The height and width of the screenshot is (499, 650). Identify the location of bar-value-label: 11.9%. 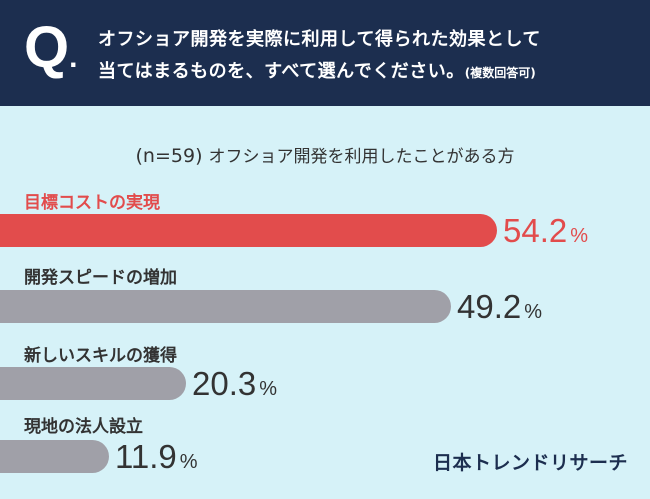
(156, 459).